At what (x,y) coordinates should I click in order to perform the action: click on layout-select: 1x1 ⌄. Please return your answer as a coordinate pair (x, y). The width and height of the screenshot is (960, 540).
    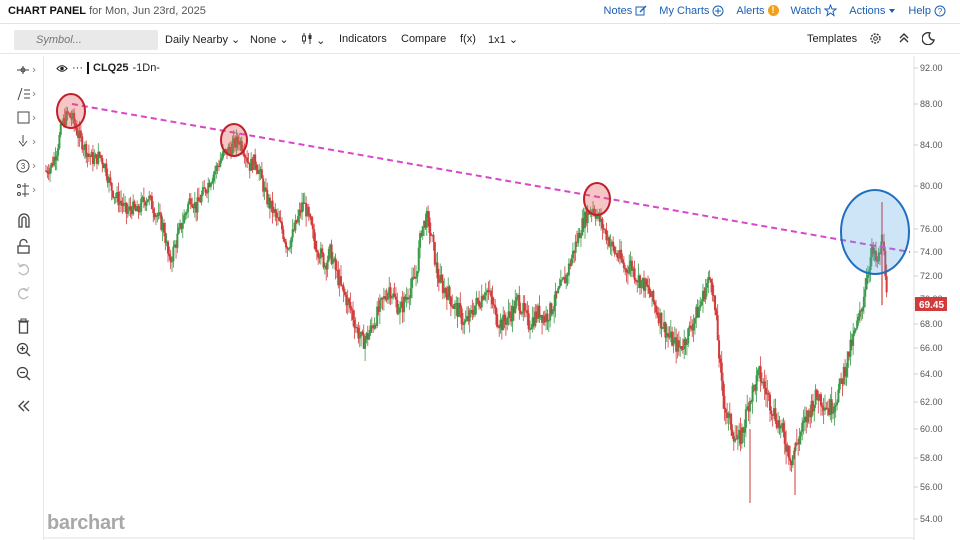
    Looking at the image, I should click on (503, 39).